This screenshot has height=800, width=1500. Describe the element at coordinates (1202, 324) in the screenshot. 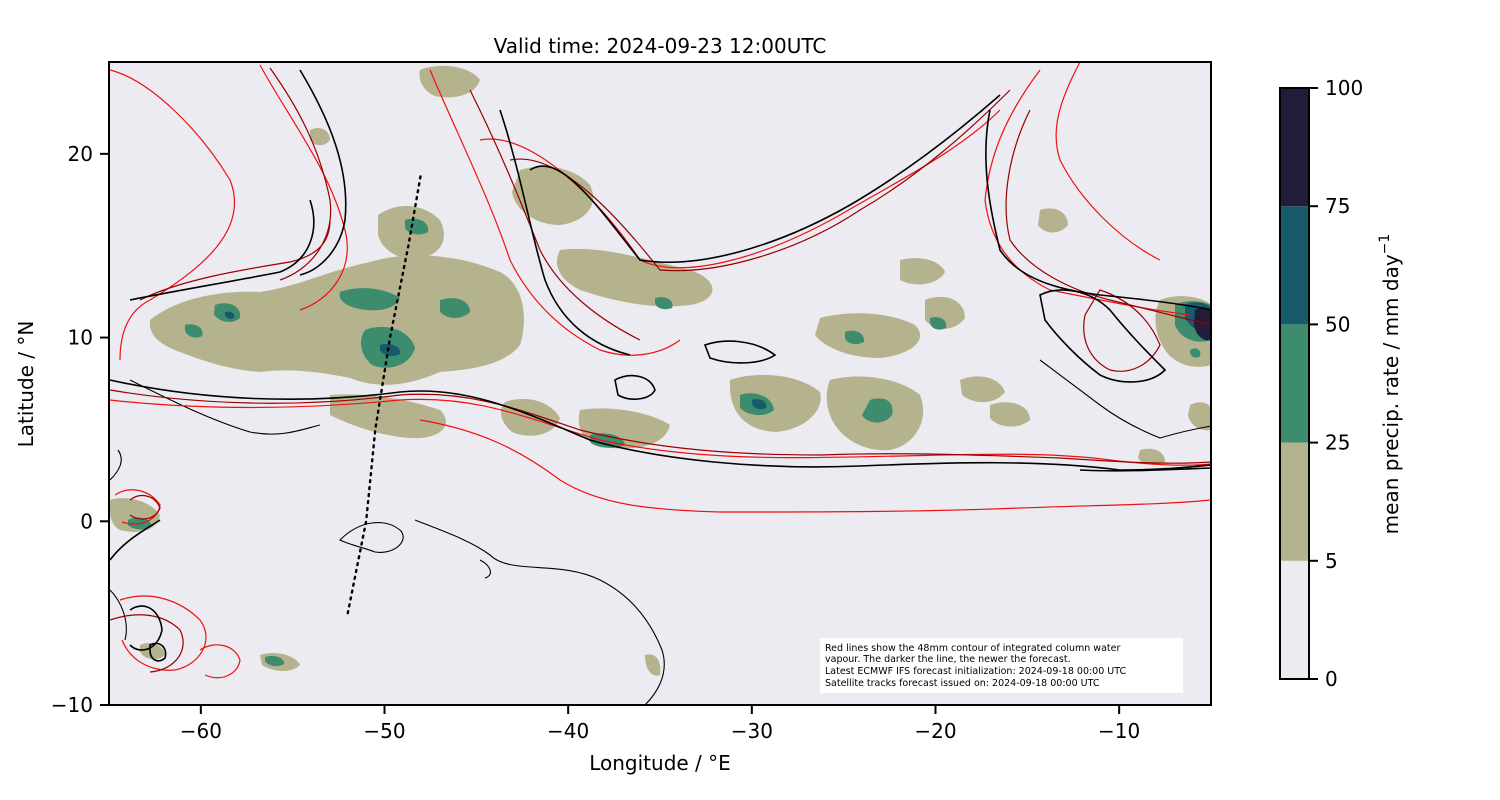

I see `precip-75-100-fill` at that location.